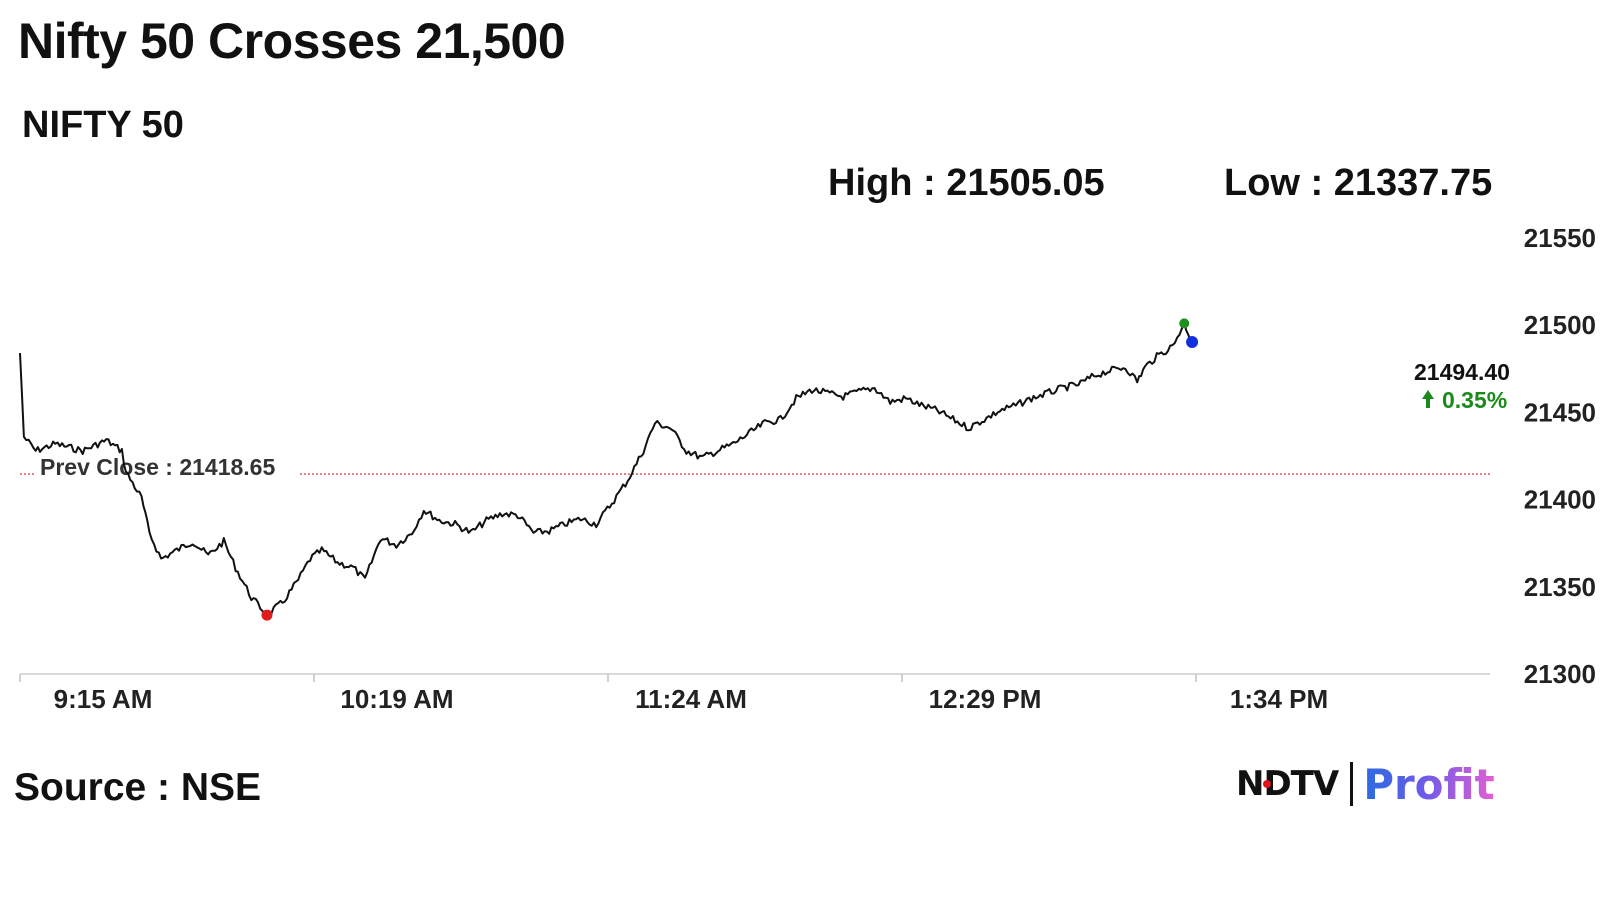 The width and height of the screenshot is (1600, 900). I want to click on last-price-label: 21494.40, so click(1462, 372).